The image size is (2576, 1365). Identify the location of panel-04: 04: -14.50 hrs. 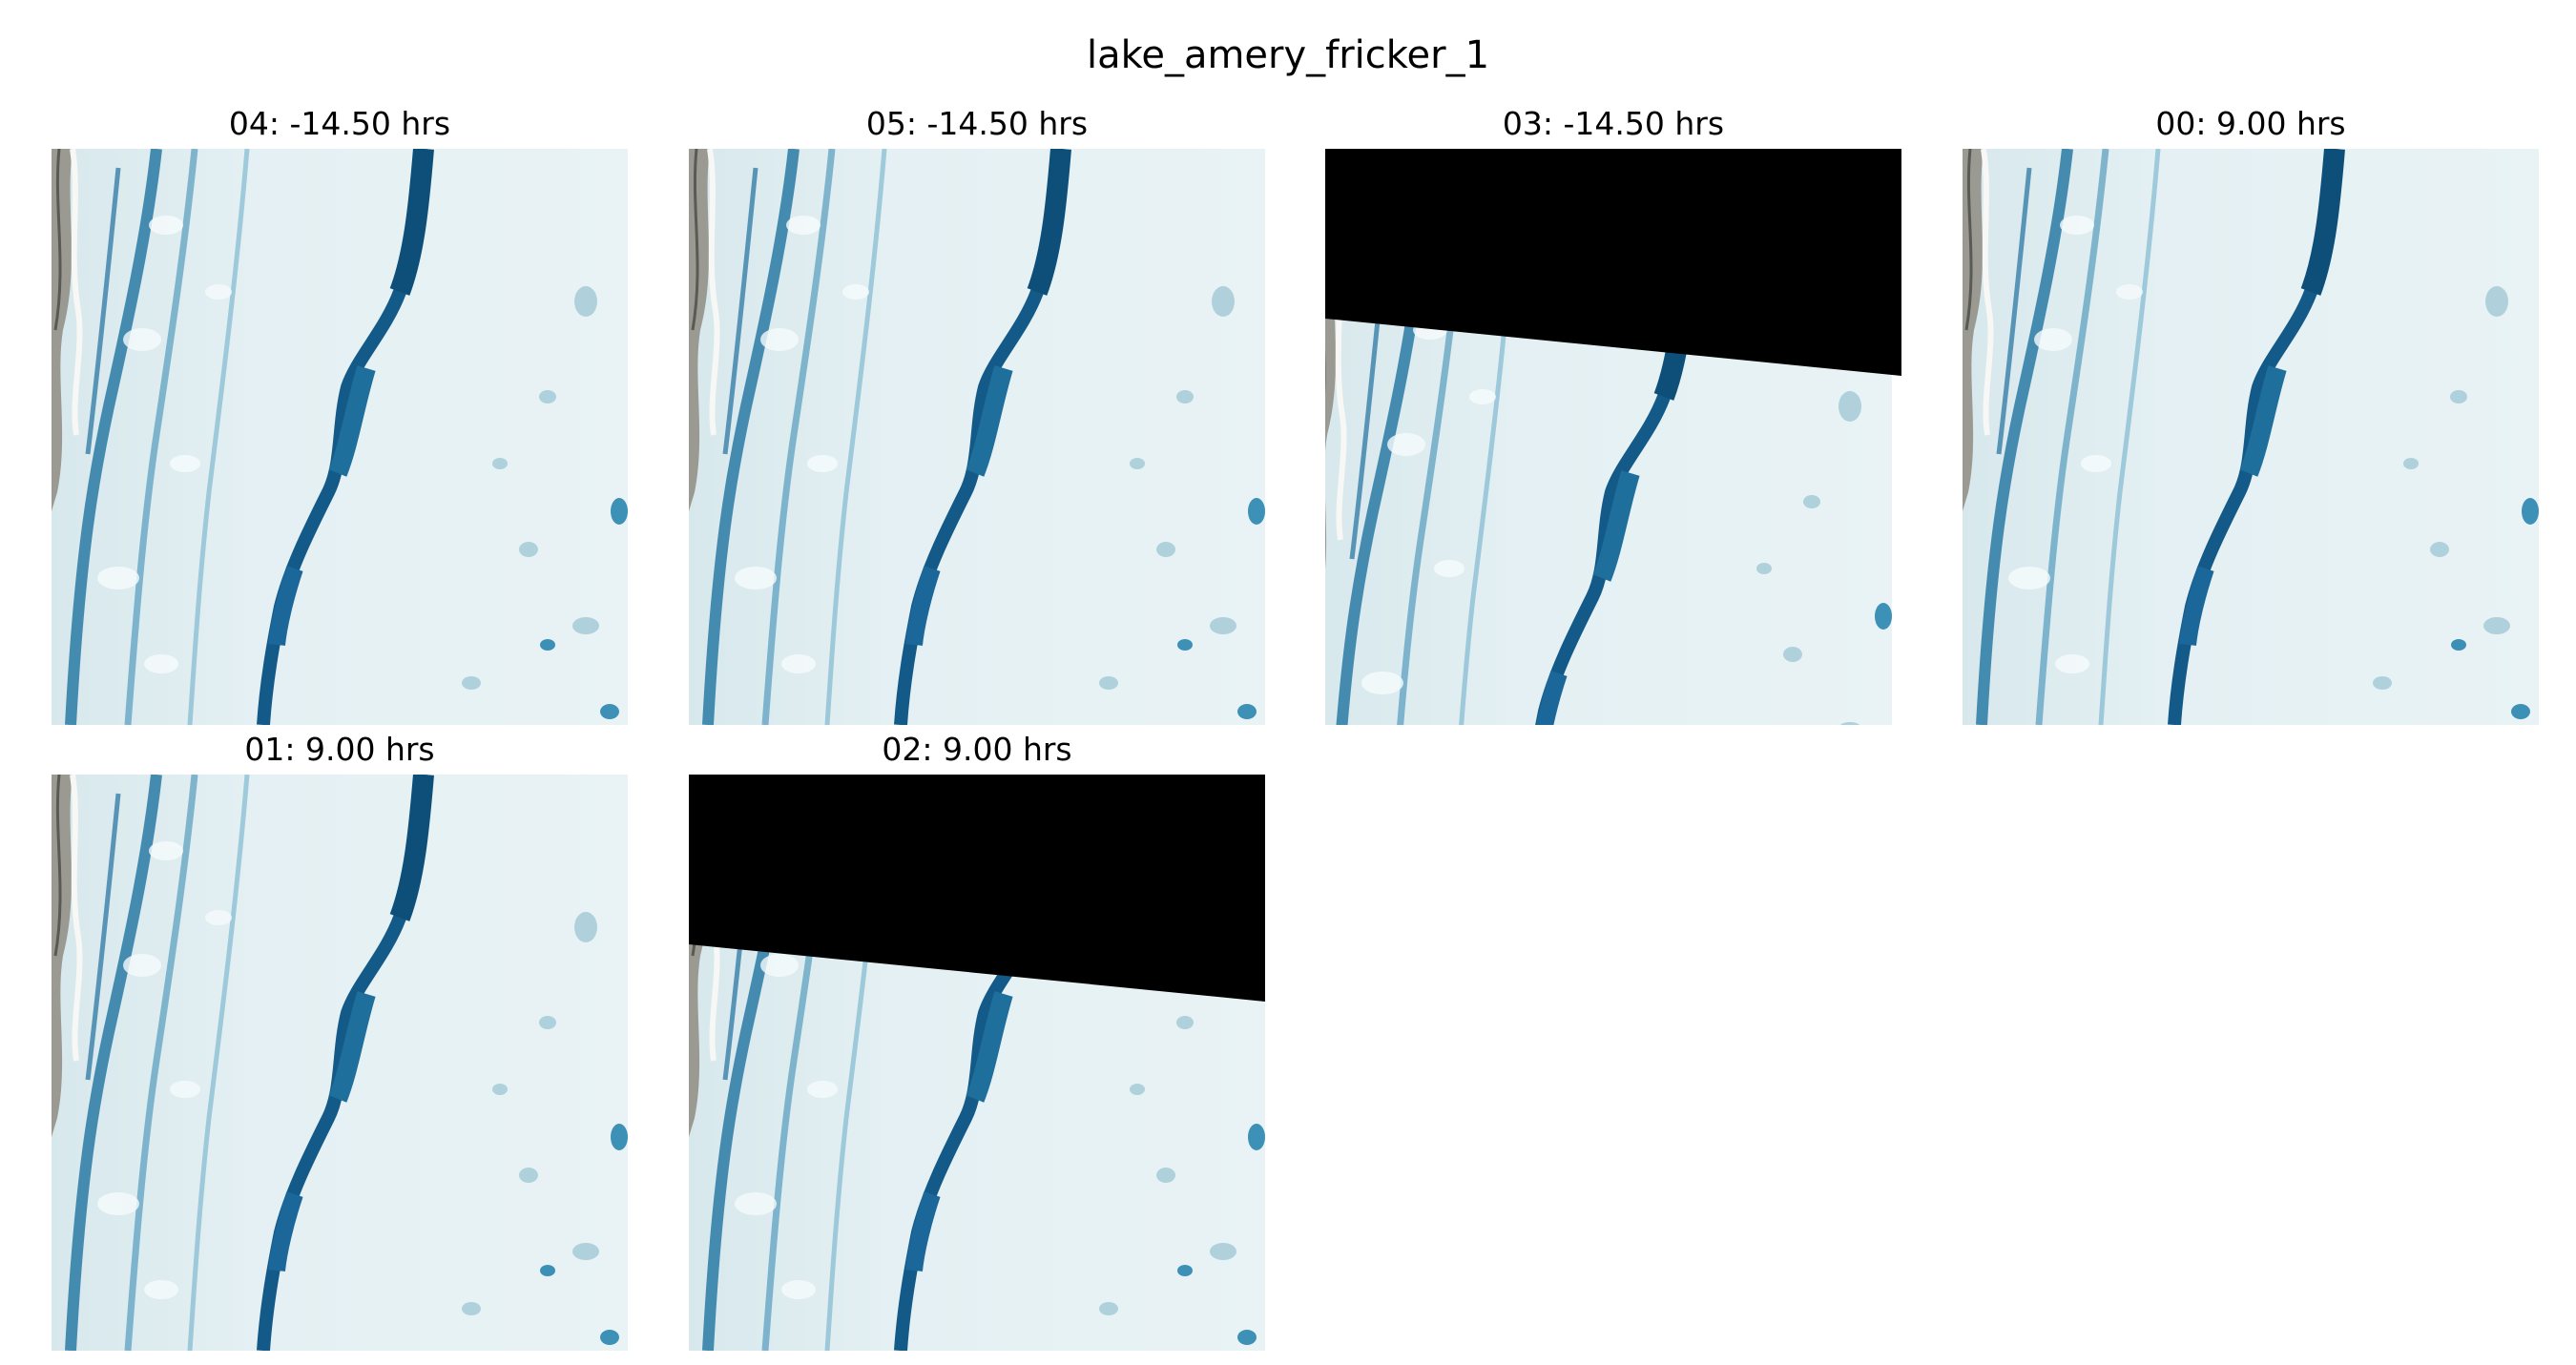
(340, 415).